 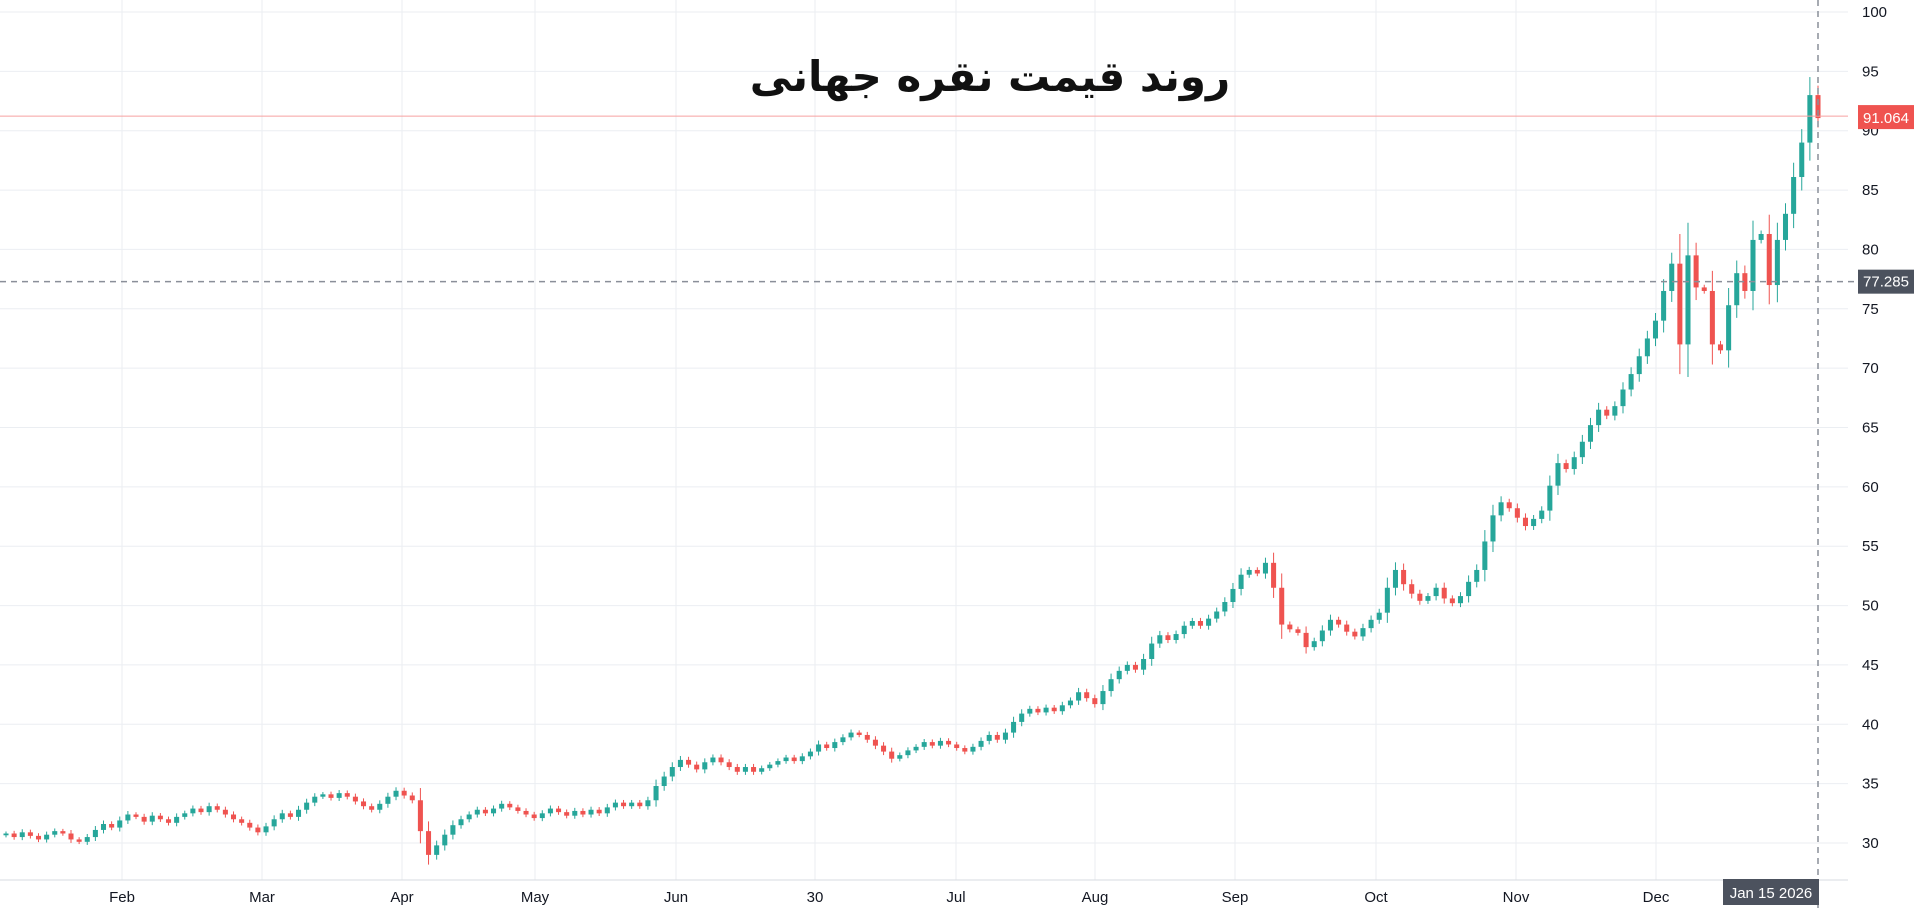 I want to click on last-price-tag, so click(x=1886, y=117).